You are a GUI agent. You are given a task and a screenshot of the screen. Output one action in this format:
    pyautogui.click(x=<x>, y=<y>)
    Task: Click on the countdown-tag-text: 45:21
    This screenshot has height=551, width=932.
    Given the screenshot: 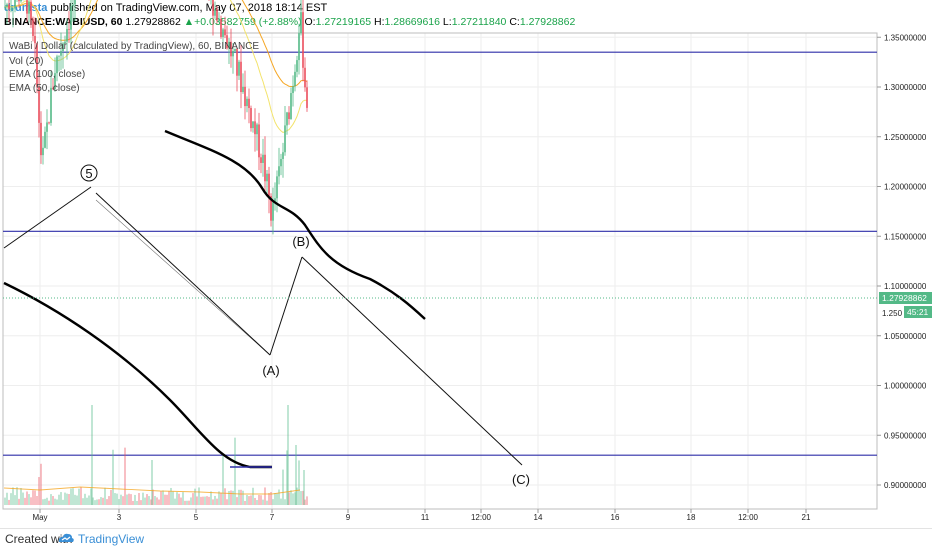 What is the action you would take?
    pyautogui.click(x=918, y=312)
    